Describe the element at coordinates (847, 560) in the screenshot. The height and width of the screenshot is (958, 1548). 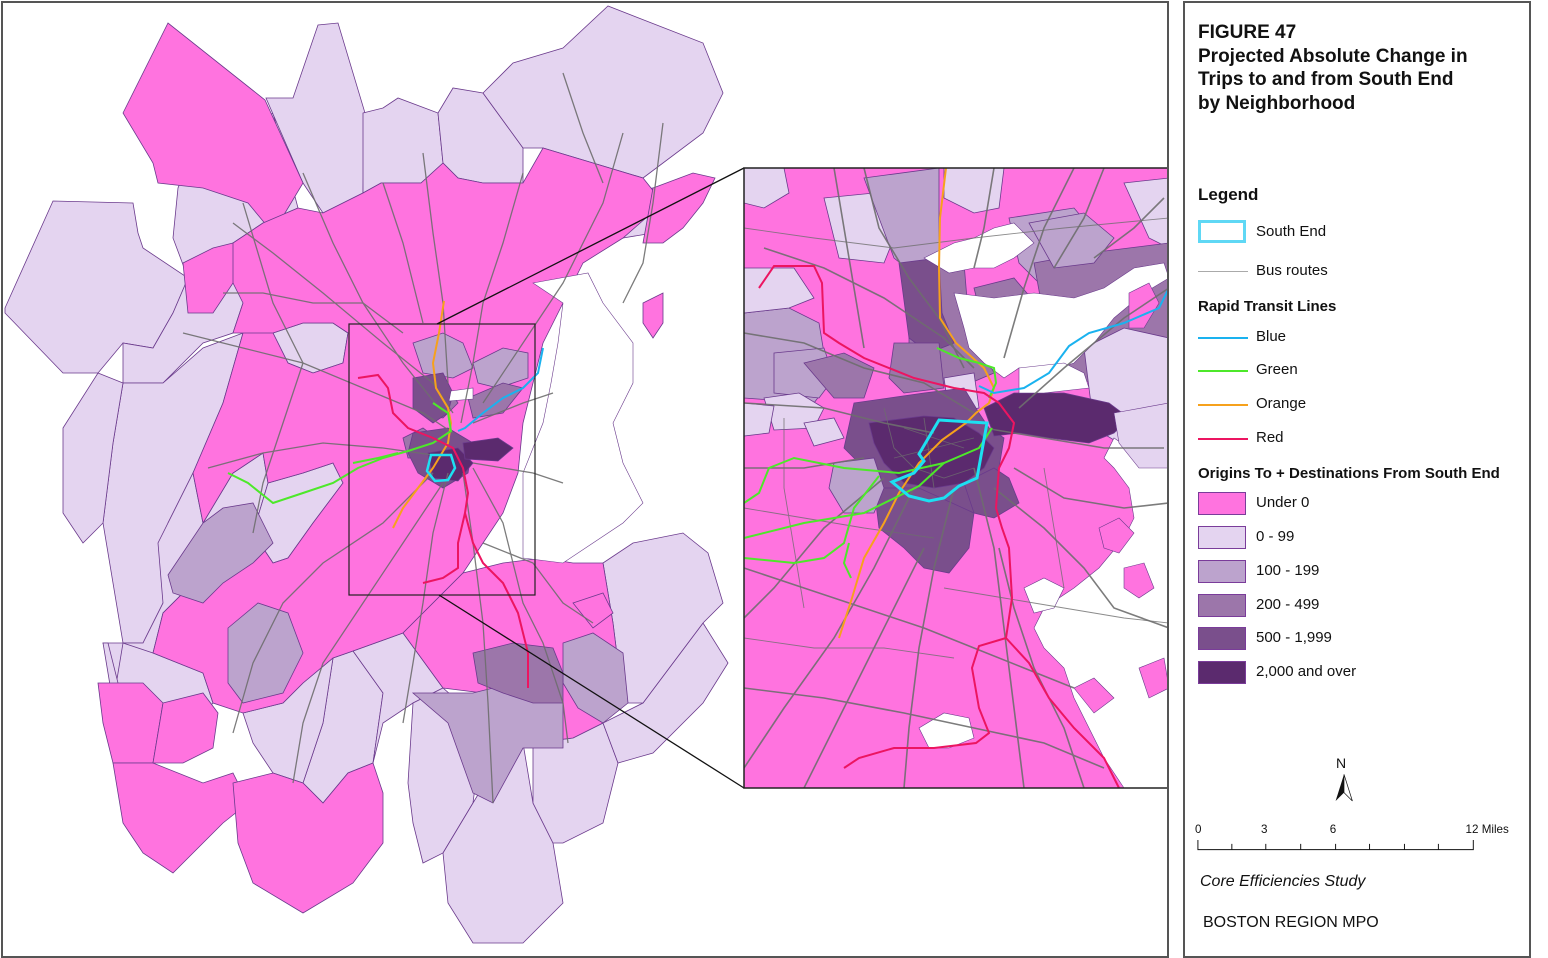
I see `green-line-branch4-inset` at that location.